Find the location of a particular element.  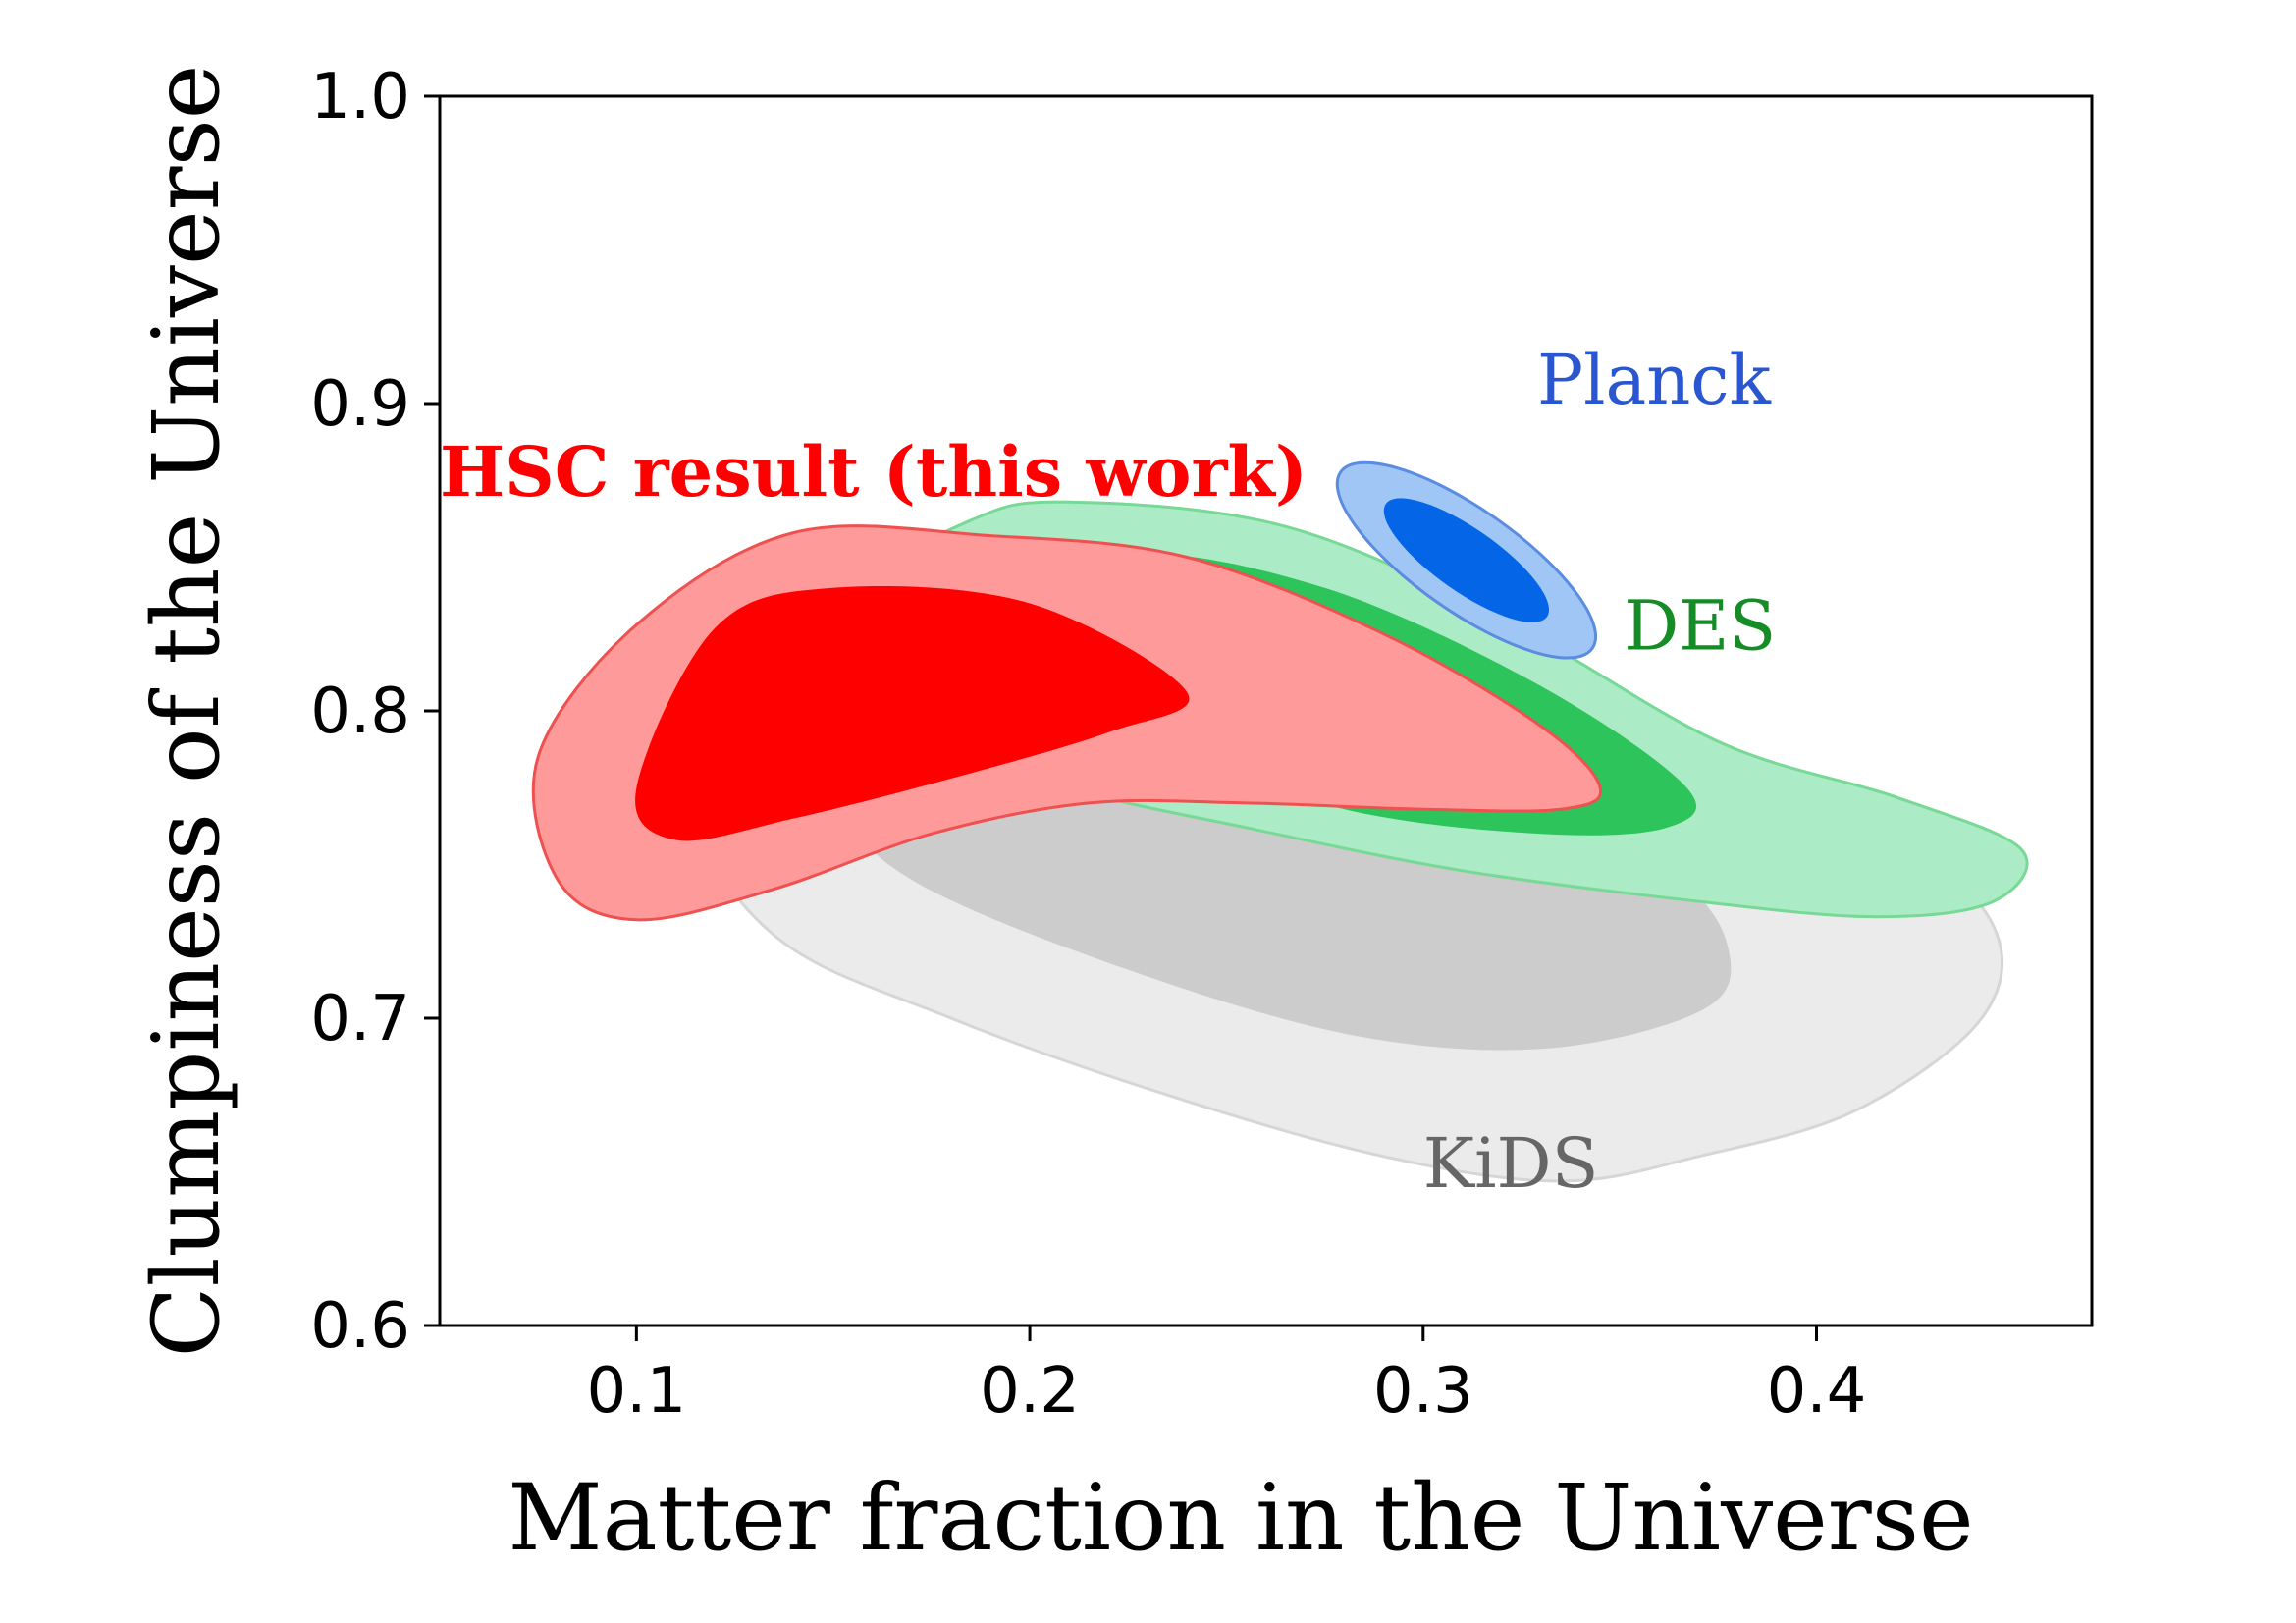

y-tick-label: 1.0 is located at coordinates (360, 98).